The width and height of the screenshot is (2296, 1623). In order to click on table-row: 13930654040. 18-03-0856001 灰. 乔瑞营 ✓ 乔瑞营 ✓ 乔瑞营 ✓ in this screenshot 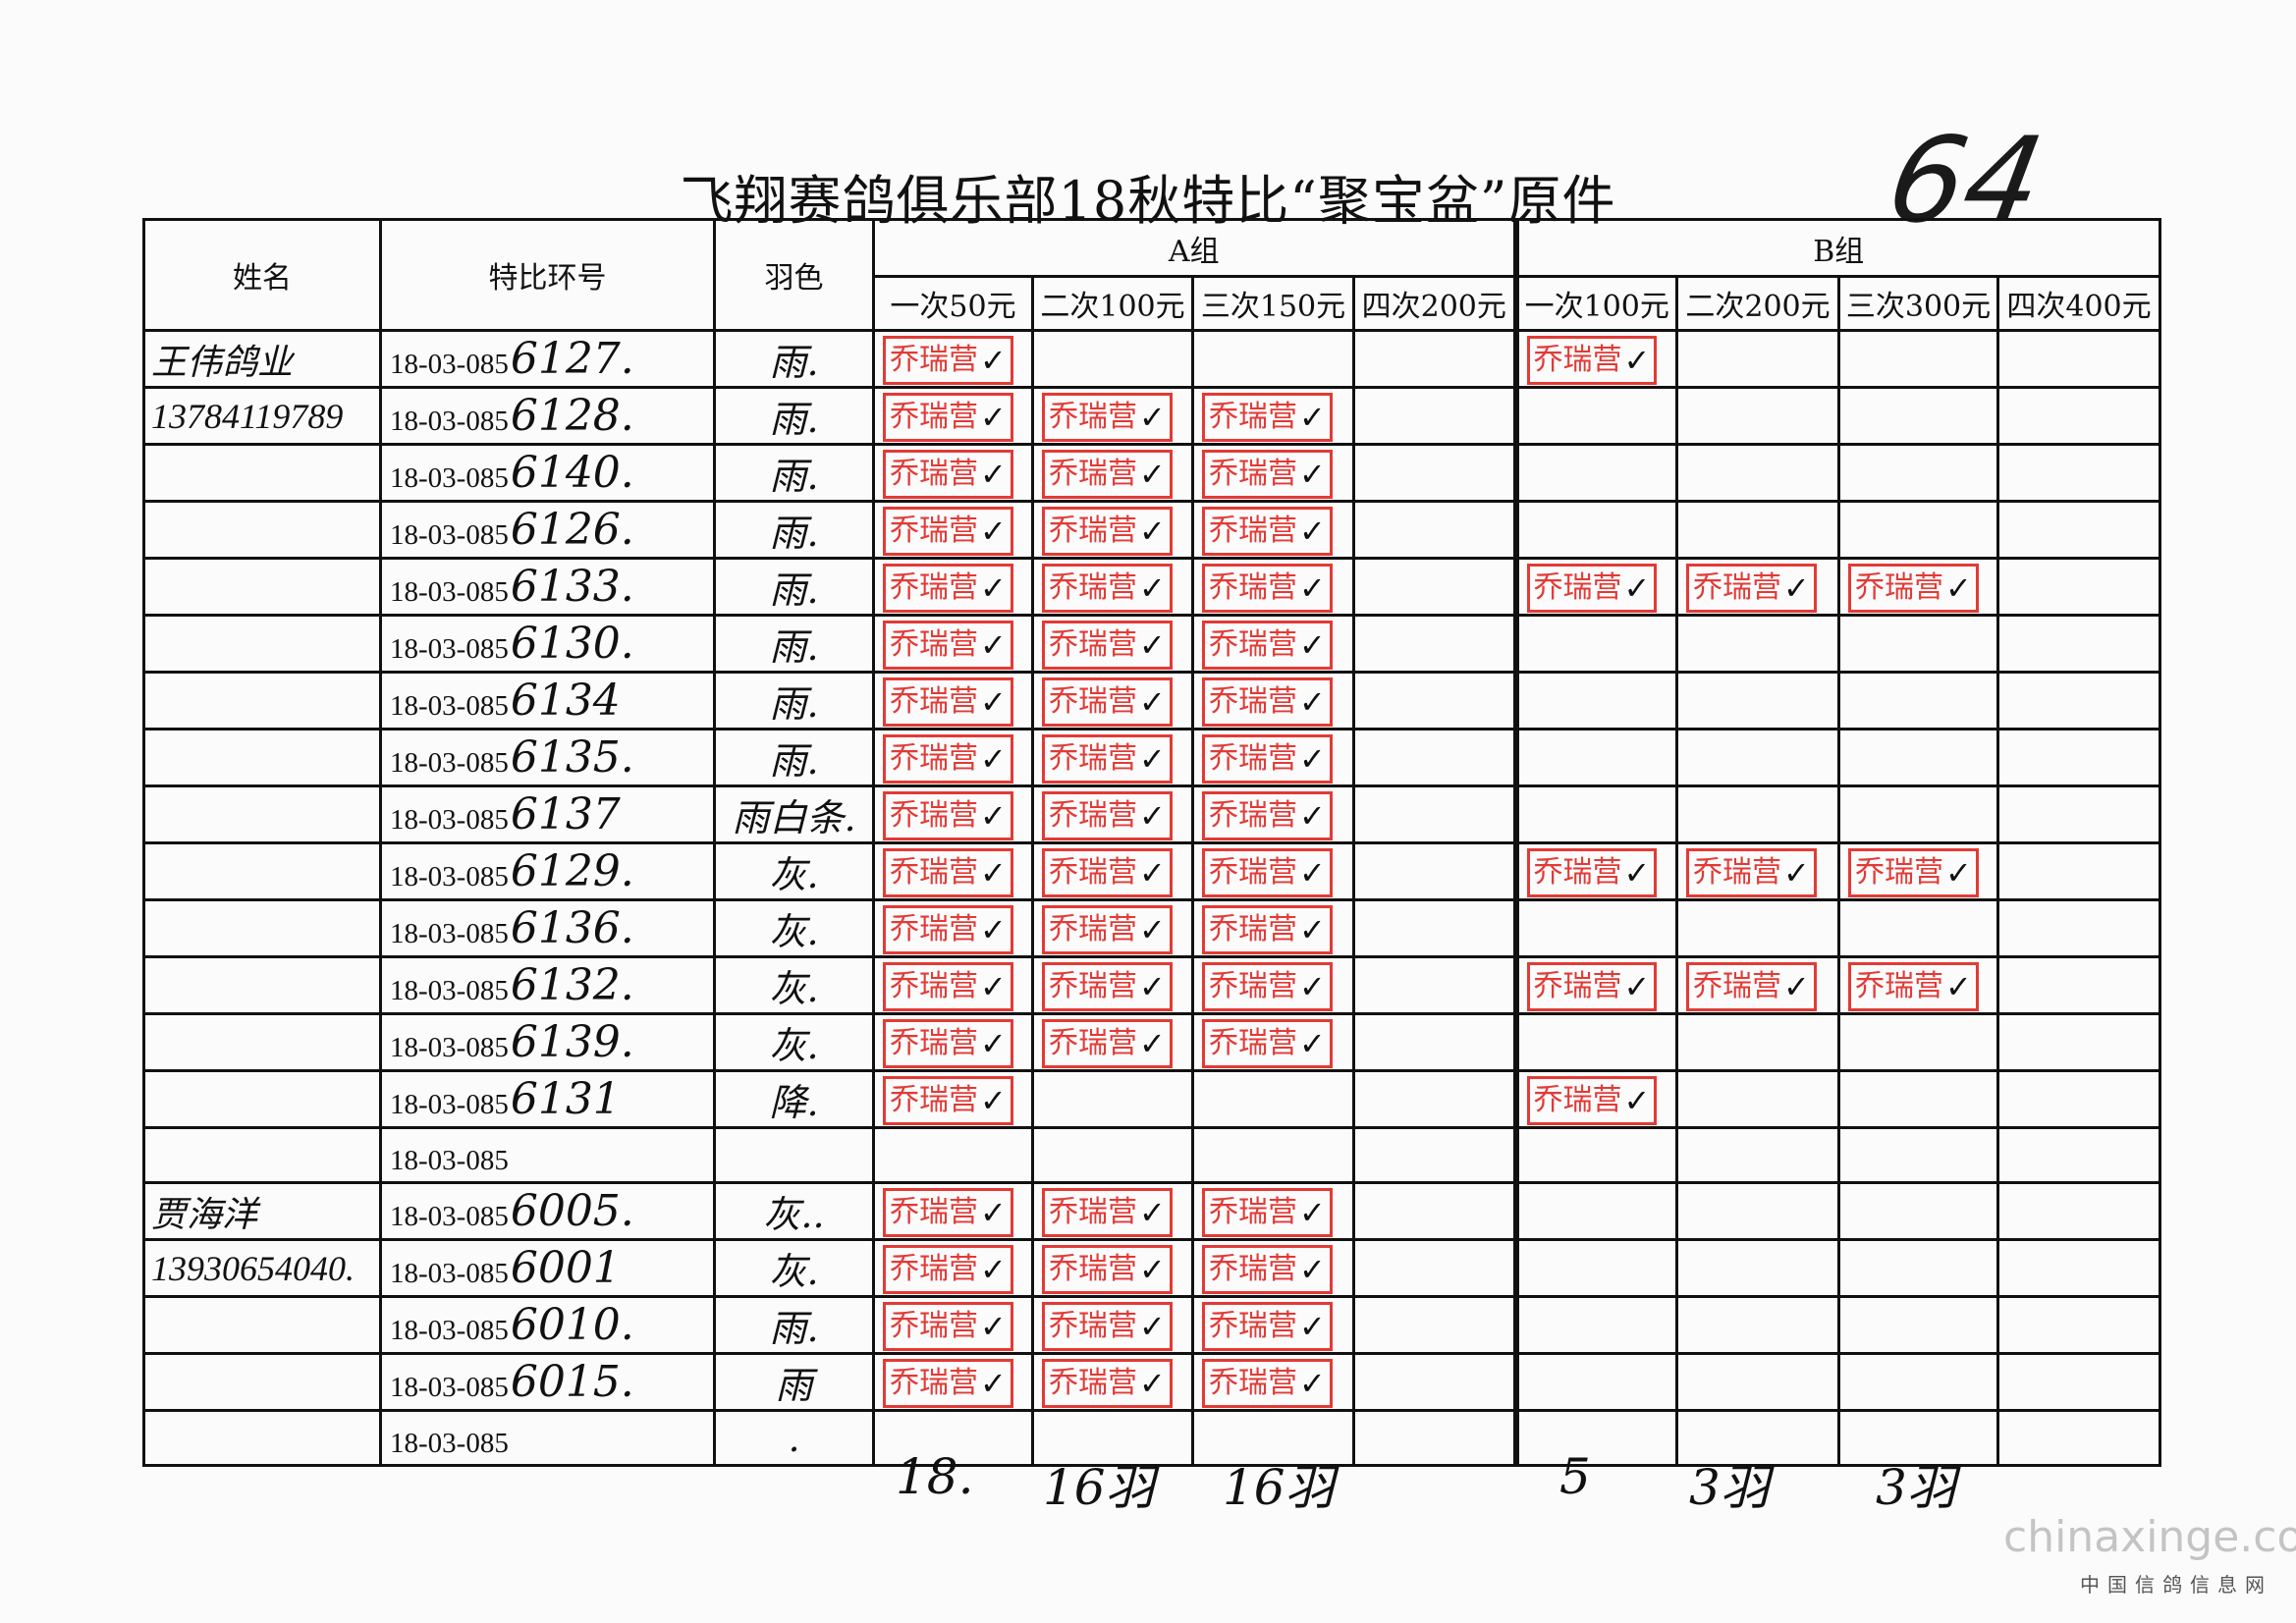, I will do `click(1151, 1268)`.